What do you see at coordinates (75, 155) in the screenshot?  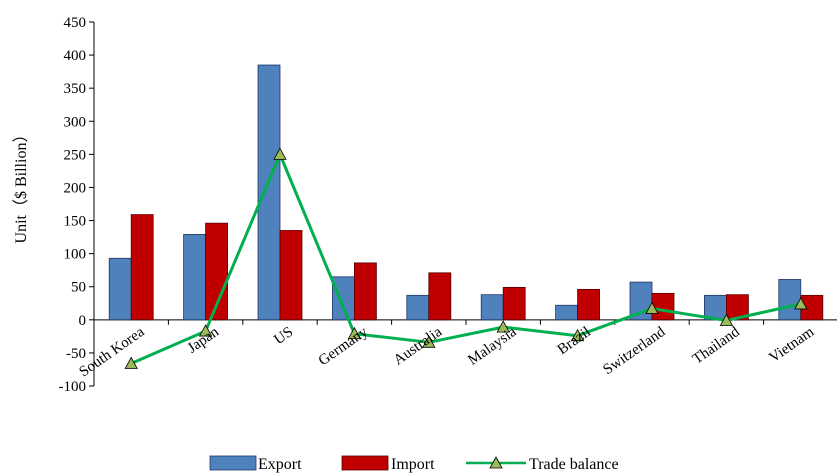 I see `y-tick-label: 250` at bounding box center [75, 155].